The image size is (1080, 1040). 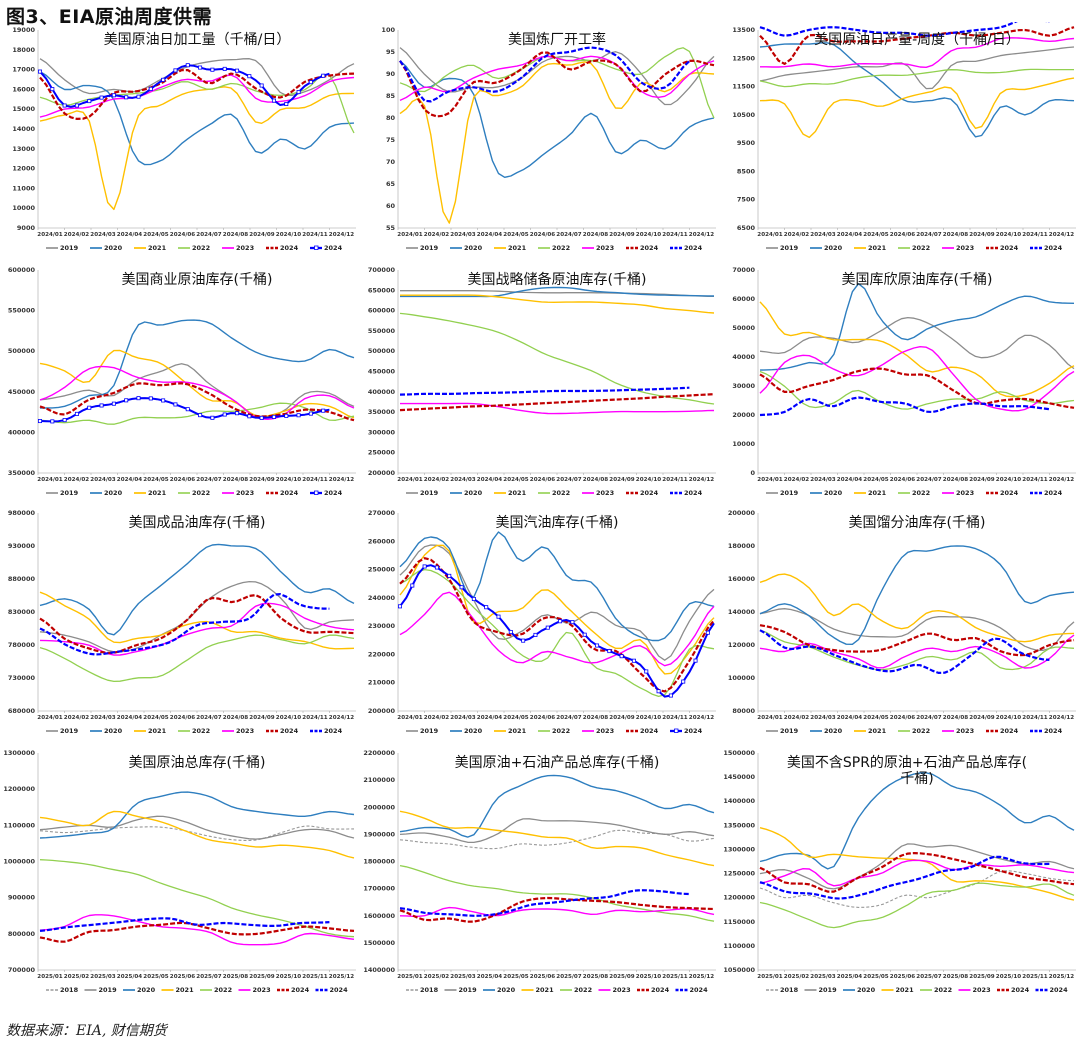 I want to click on y-tick-label: 200000, so click(x=382, y=711).